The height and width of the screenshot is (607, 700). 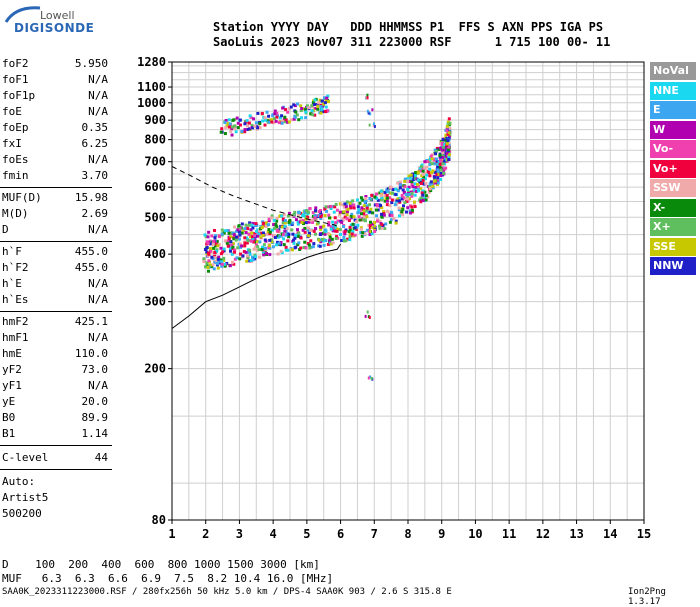 I want to click on x-tick-label: 15, so click(x=644, y=534).